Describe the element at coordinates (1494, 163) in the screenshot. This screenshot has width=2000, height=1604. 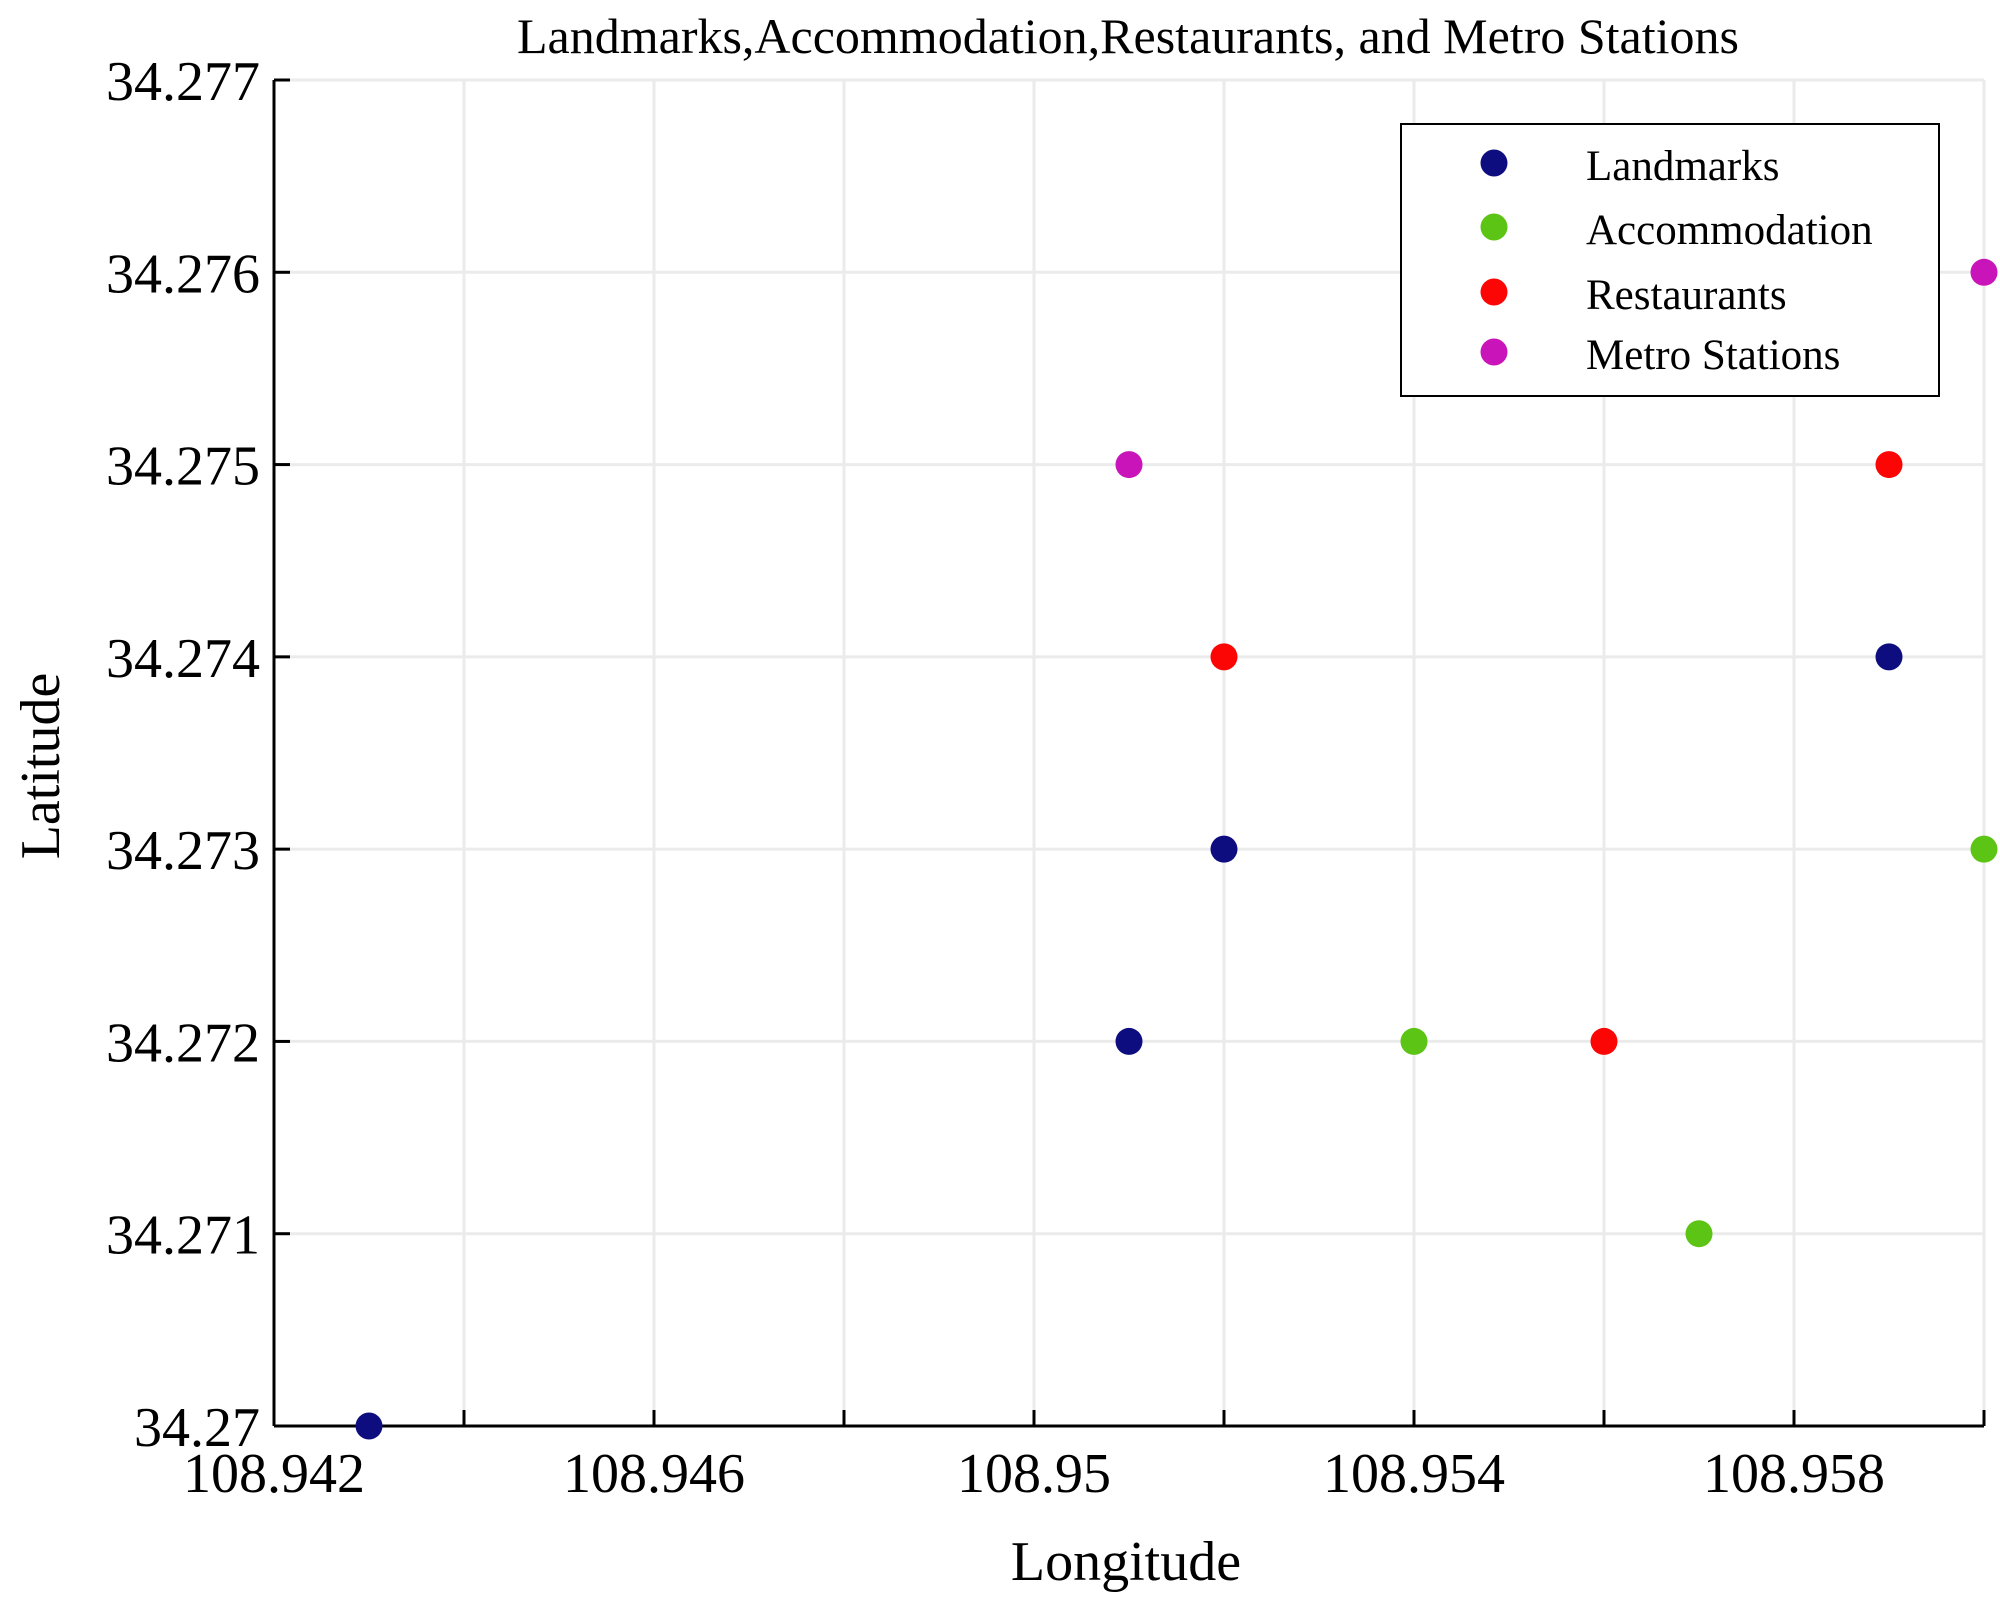
I see `legend-marker-landmarks` at that location.